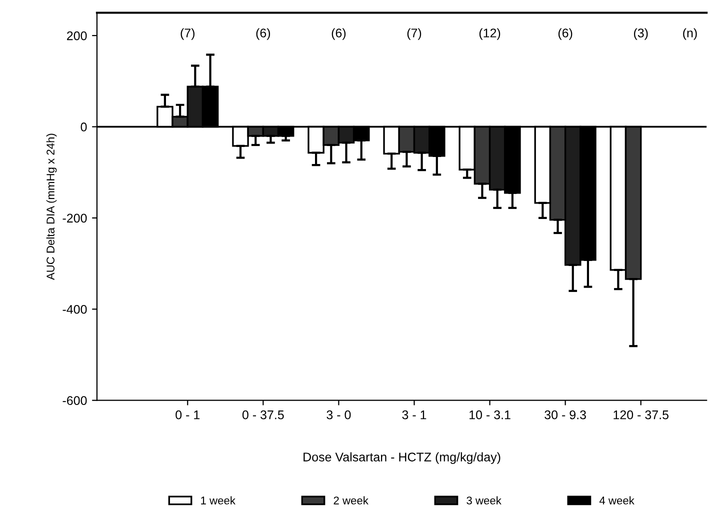  Describe the element at coordinates (641, 415) in the screenshot. I see `x-tick-label: 120 - 37.5` at that location.